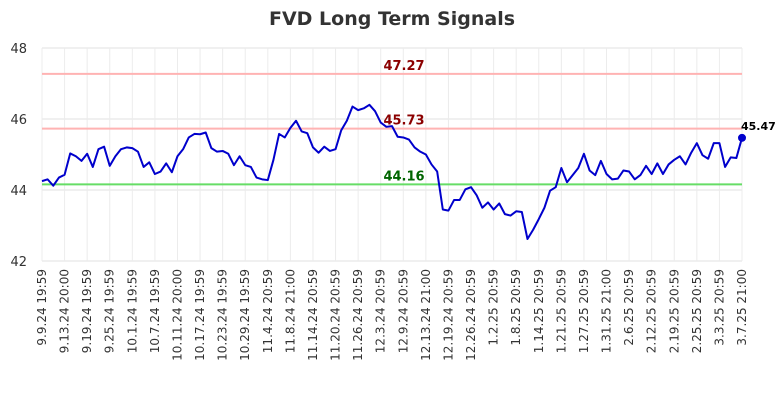  I want to click on x-tick-label: 11.4.24 20:59, so click(268, 311).